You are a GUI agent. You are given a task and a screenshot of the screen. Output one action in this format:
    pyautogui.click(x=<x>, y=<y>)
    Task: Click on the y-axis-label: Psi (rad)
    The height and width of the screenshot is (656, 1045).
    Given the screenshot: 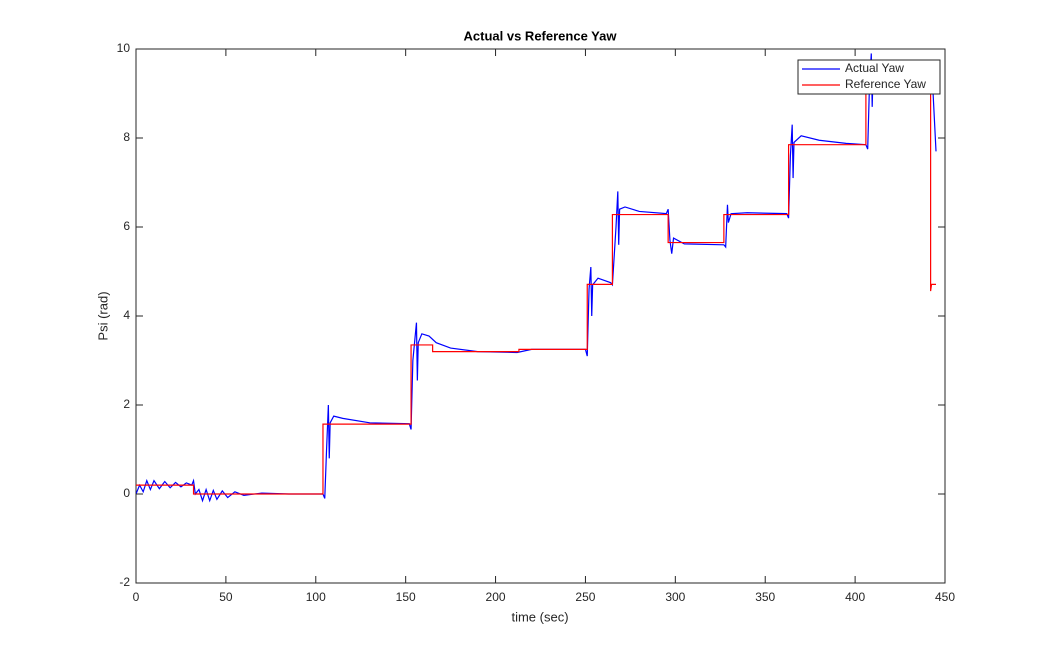 What is the action you would take?
    pyautogui.click(x=102, y=315)
    